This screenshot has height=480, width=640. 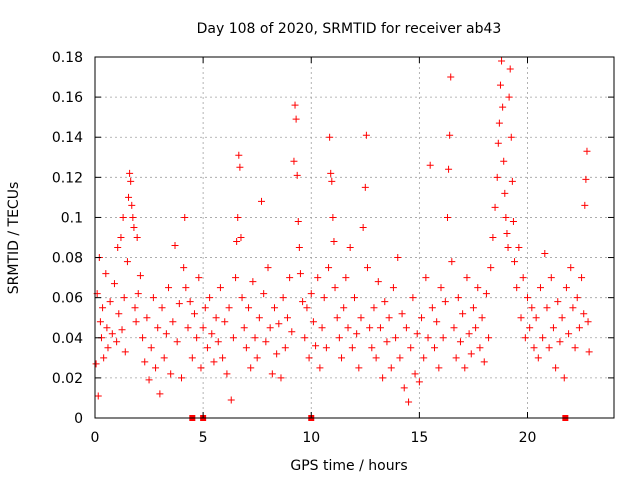 I want to click on y-tick-label: 0.16, so click(x=67, y=98).